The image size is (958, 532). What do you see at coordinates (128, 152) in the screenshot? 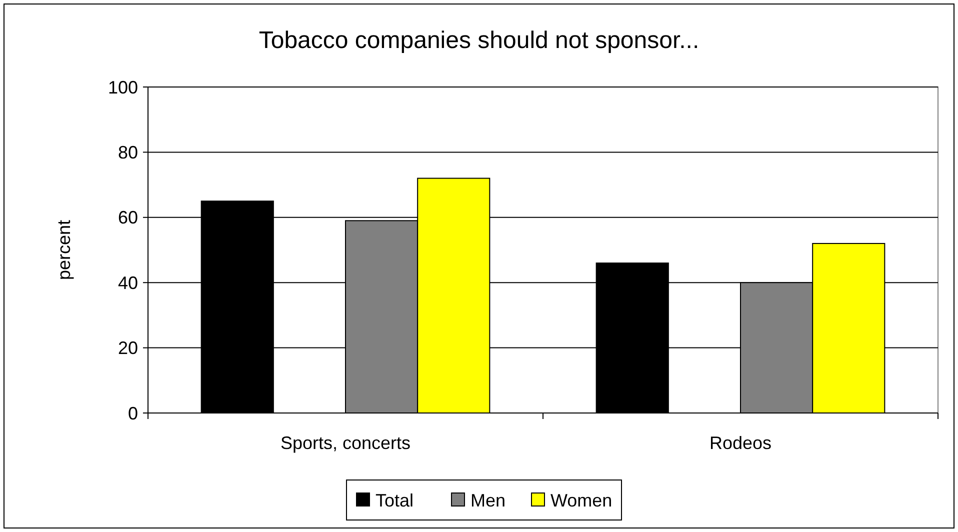
I see `y-tick-label: 80` at bounding box center [128, 152].